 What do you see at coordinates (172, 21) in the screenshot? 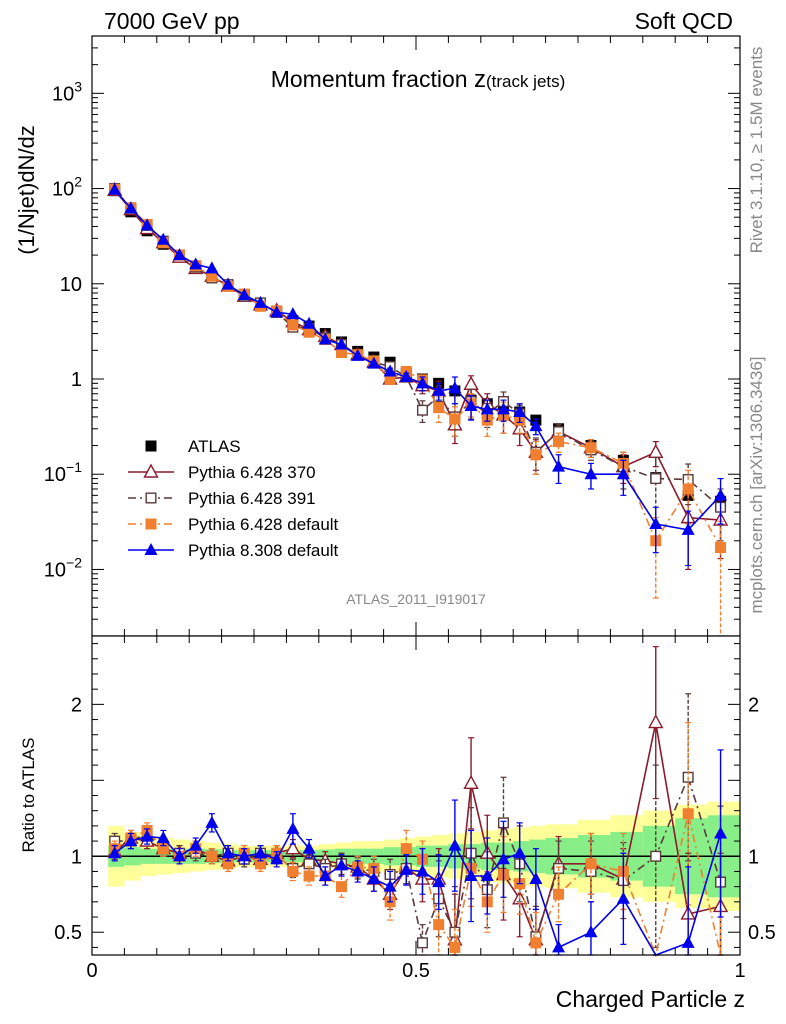
I see `header-left: 7000 GeV pp` at bounding box center [172, 21].